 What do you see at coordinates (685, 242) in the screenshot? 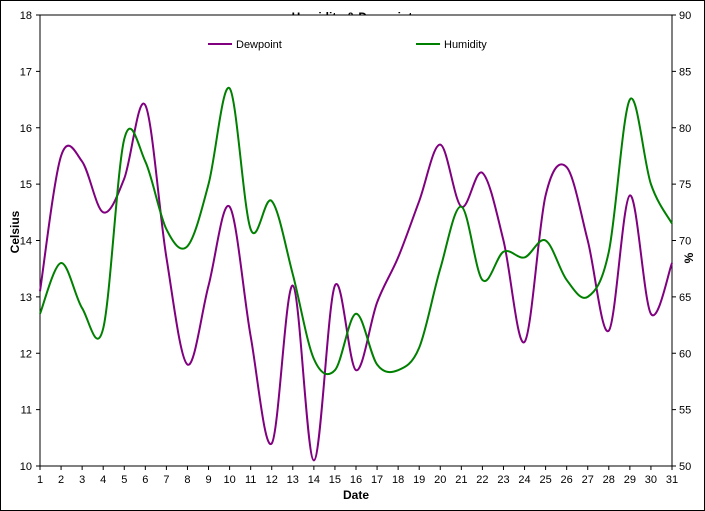
I see `y2-tick-label: 70` at bounding box center [685, 242].